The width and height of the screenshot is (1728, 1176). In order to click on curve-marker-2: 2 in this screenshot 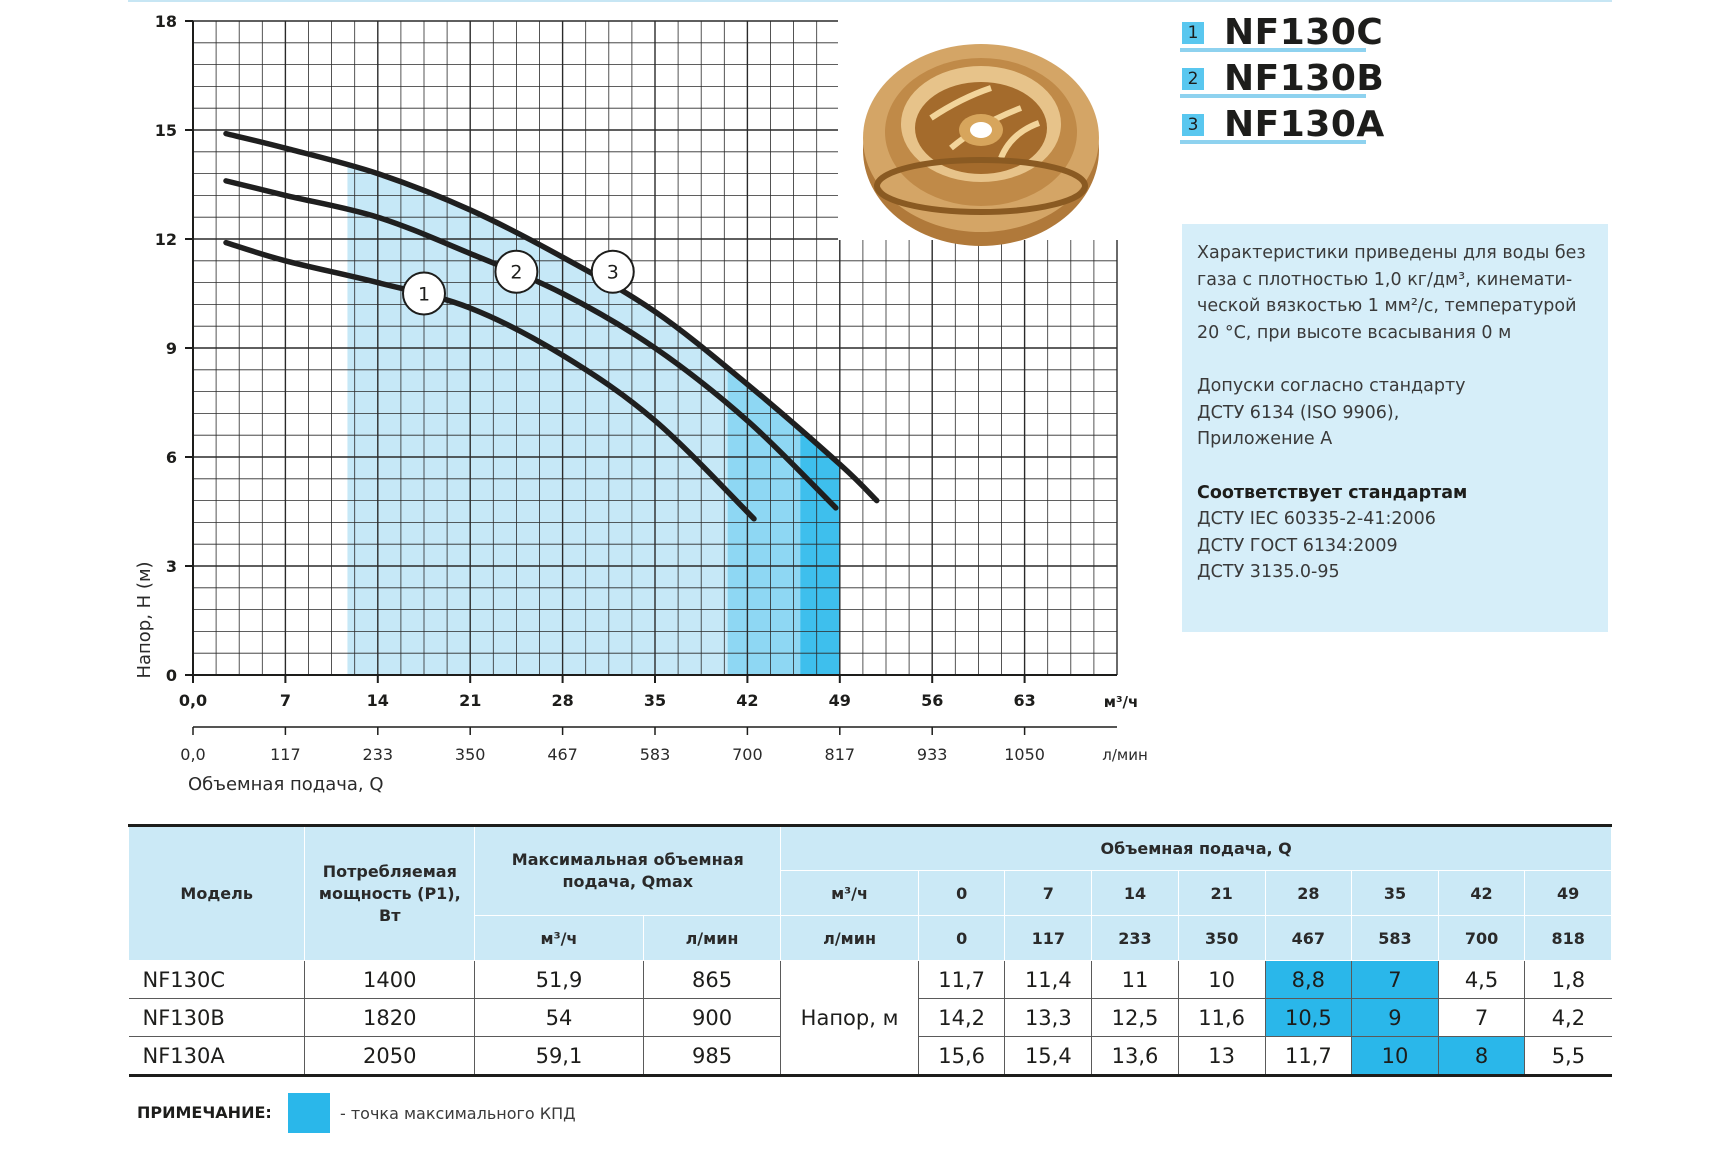, I will do `click(516, 271)`.